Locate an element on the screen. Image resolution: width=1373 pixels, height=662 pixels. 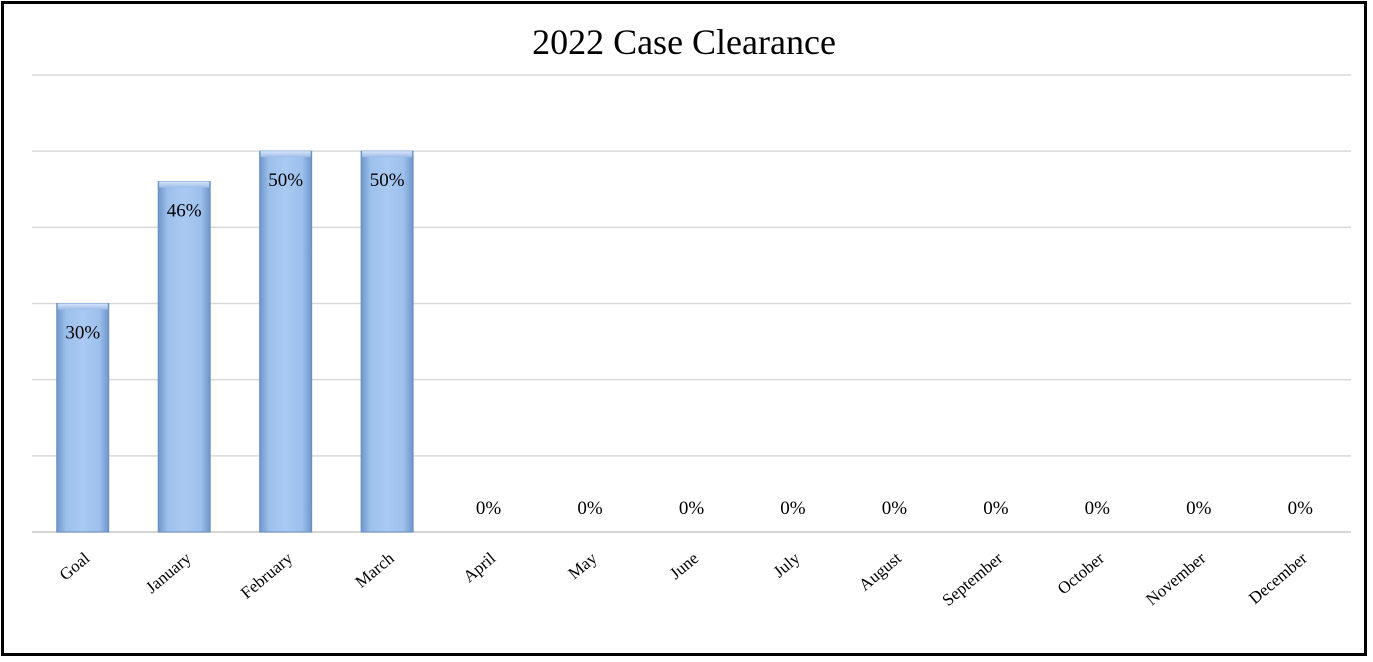
category-label-march: March is located at coordinates (374, 569).